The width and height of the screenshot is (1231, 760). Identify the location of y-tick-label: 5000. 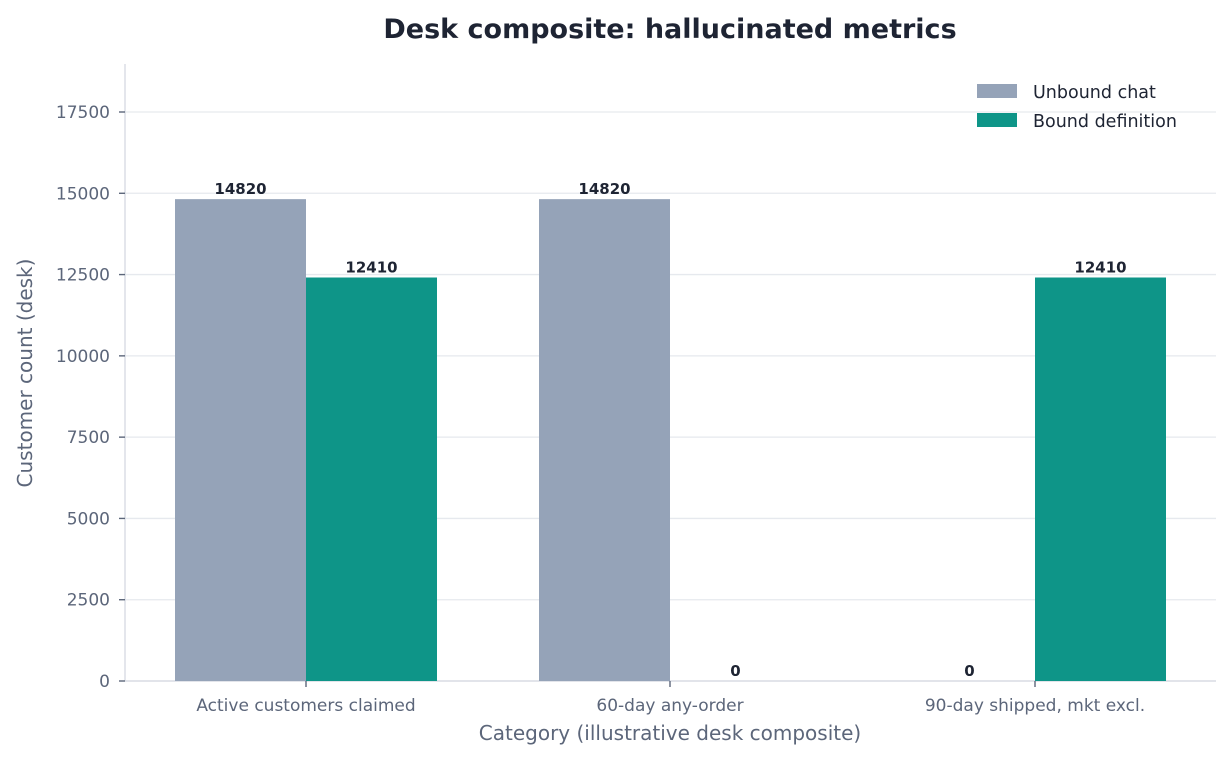
(88, 519).